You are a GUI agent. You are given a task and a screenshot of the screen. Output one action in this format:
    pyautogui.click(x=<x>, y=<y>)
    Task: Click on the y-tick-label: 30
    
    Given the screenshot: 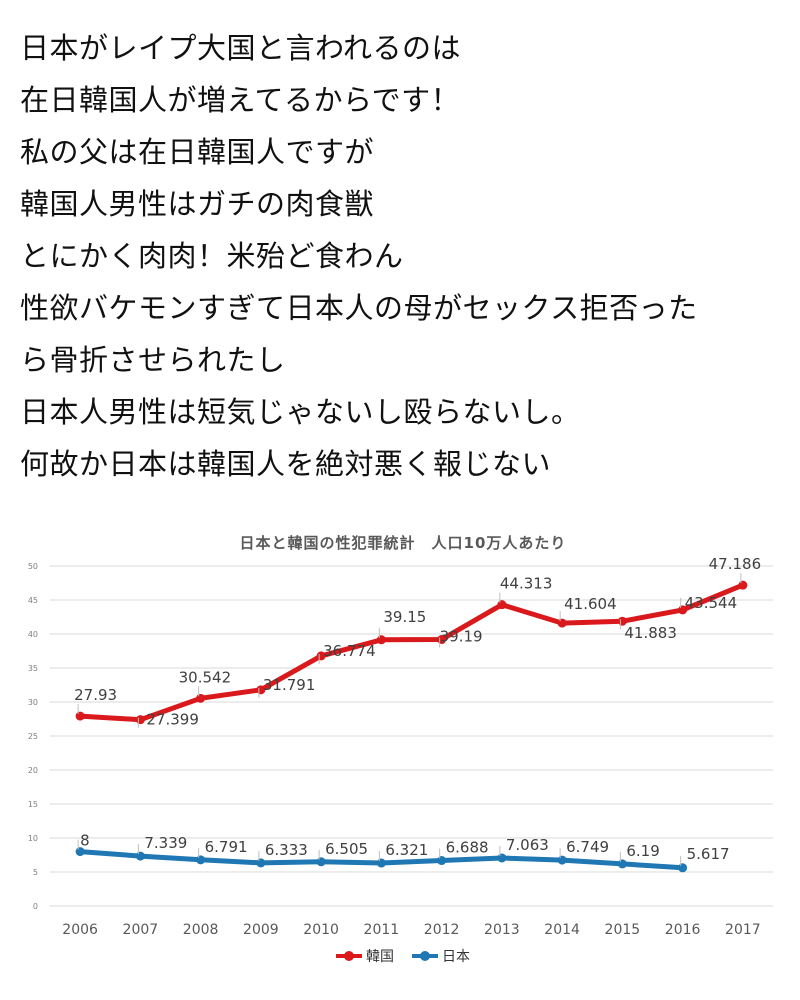 What is the action you would take?
    pyautogui.click(x=33, y=702)
    